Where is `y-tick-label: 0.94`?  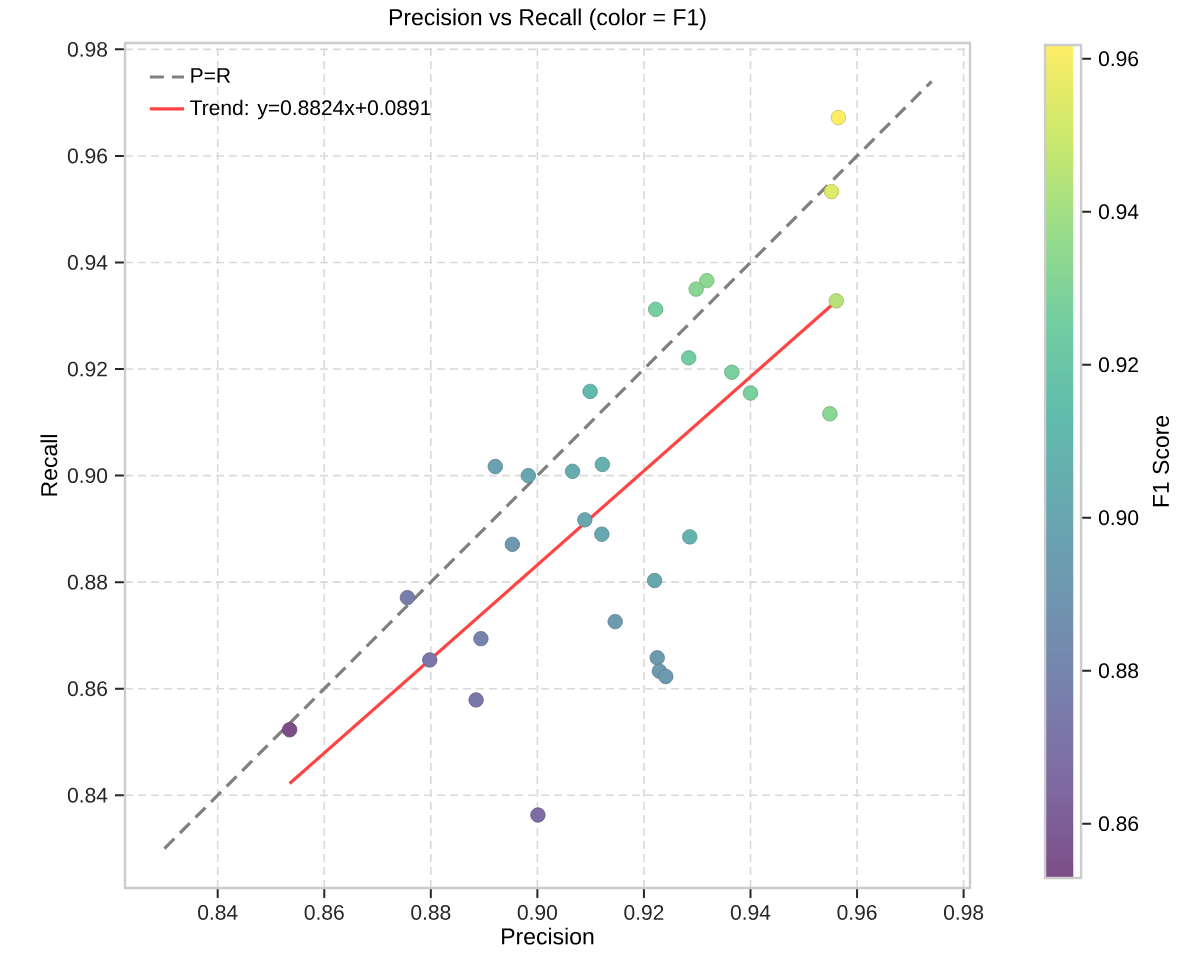 y-tick-label: 0.94 is located at coordinates (87, 262).